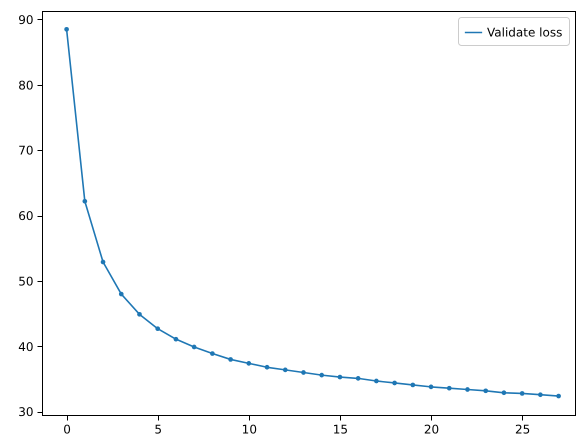  I want to click on legend-label: Validate loss, so click(524, 33).